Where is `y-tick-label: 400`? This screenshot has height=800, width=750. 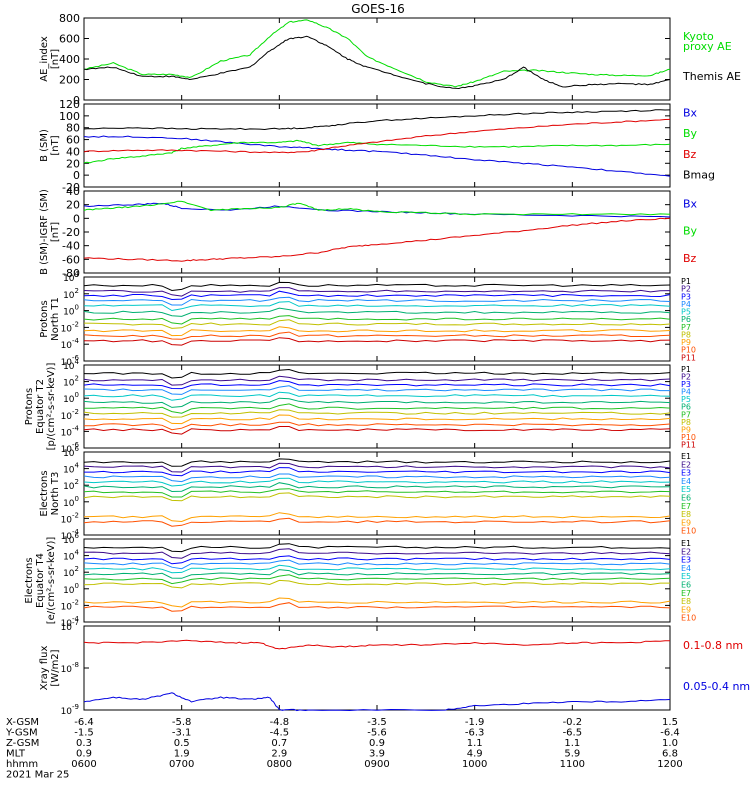
y-tick-label: 400 is located at coordinates (69, 59).